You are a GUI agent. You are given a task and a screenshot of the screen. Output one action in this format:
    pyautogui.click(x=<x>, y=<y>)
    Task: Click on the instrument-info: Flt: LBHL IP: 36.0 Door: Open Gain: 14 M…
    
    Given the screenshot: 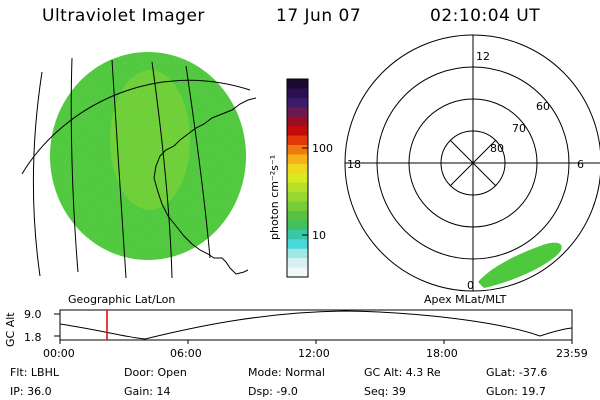 What is the action you would take?
    pyautogui.click(x=278, y=382)
    